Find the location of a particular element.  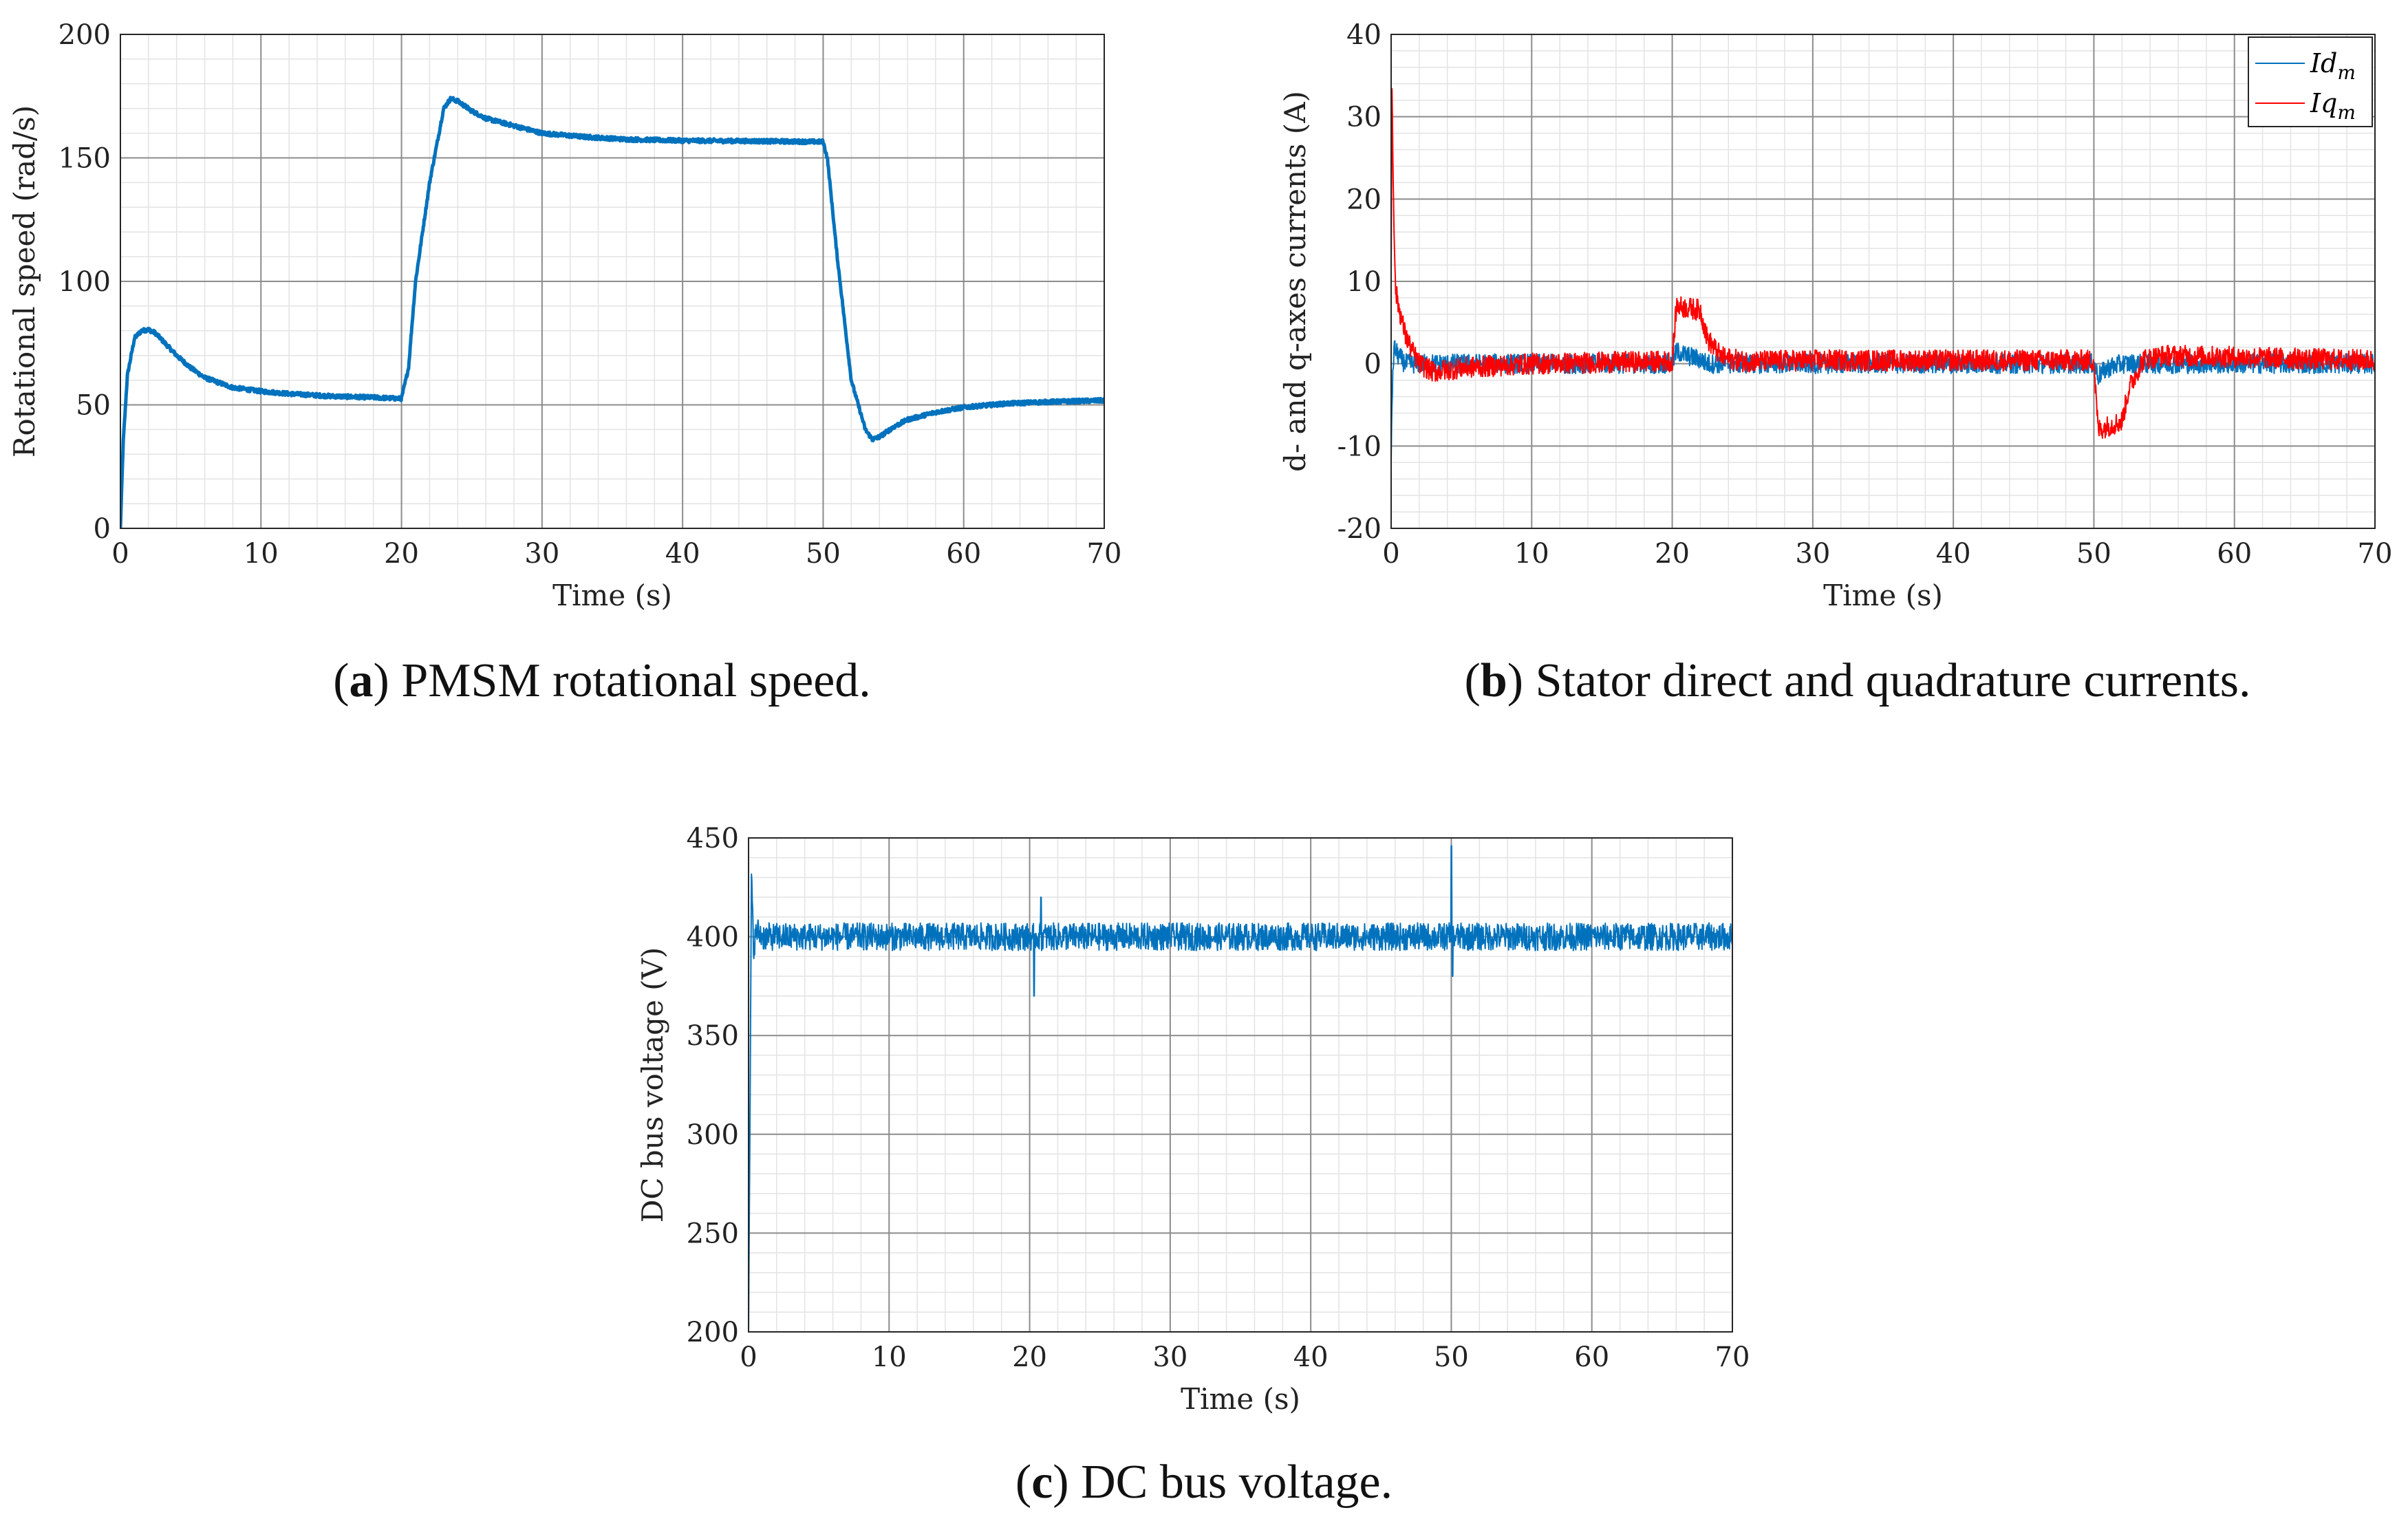

caption-a: (a) PMSM rotational speed. is located at coordinates (602, 680).